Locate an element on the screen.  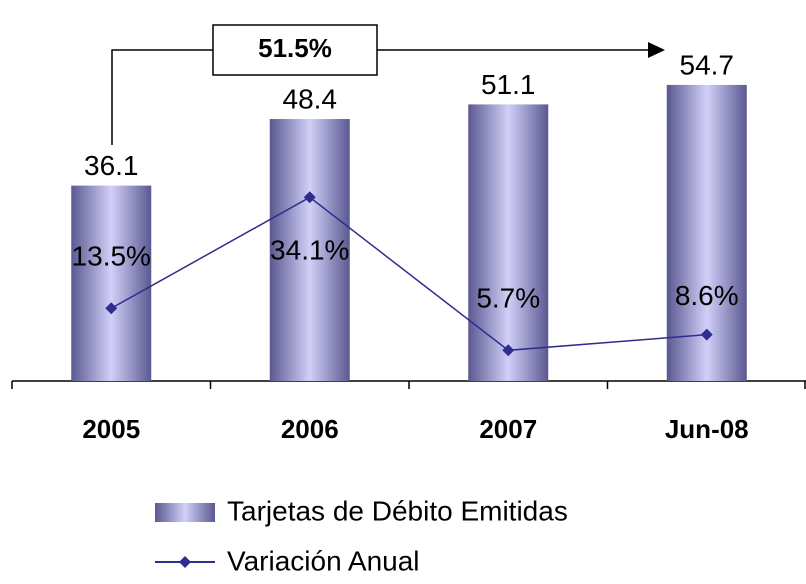
legend-label: Variación Anual is located at coordinates (323, 560).